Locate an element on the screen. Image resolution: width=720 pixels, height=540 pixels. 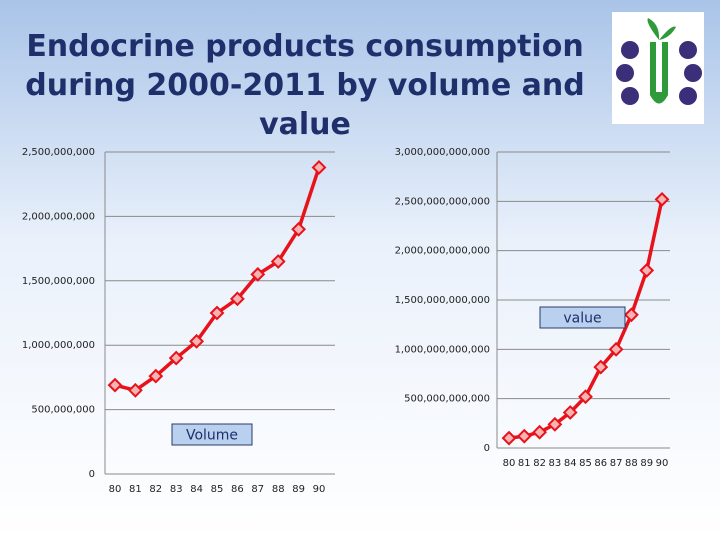
y-tick-label: 2,000,000,000 is located at coordinates (58, 216).